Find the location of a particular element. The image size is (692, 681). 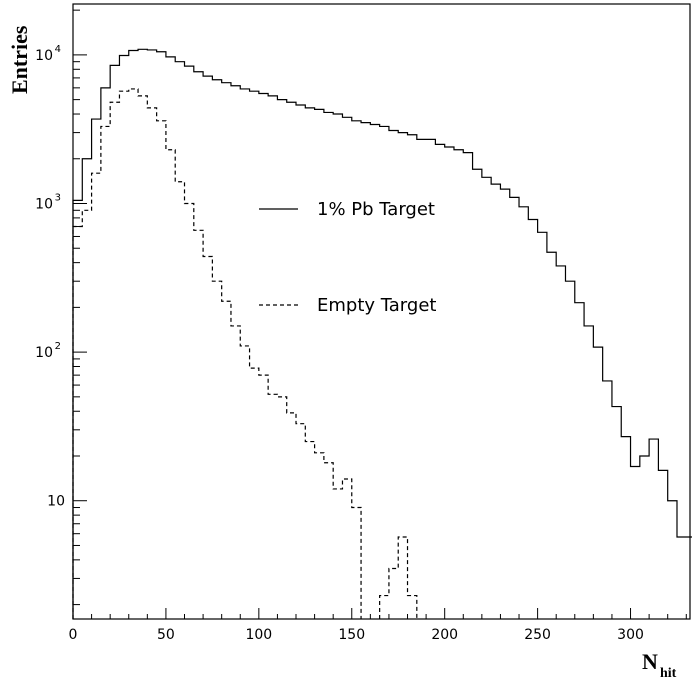

legend: 1% Pb Target Empty Target is located at coordinates (347, 257).